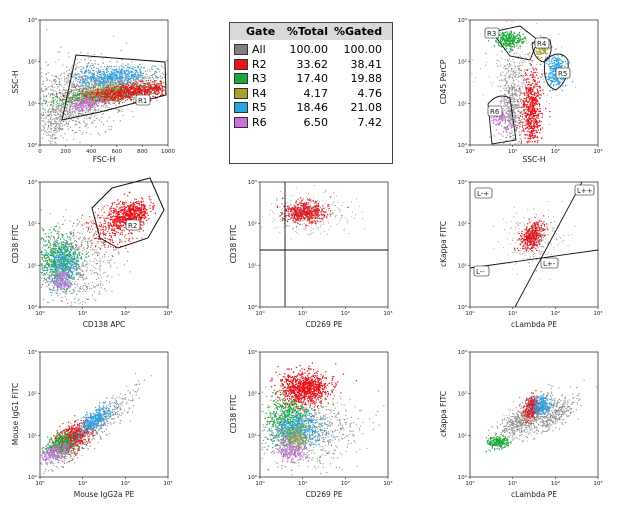 The image size is (631, 508). Describe the element at coordinates (143, 100) in the screenshot. I see `gate-r1-label-box` at that location.